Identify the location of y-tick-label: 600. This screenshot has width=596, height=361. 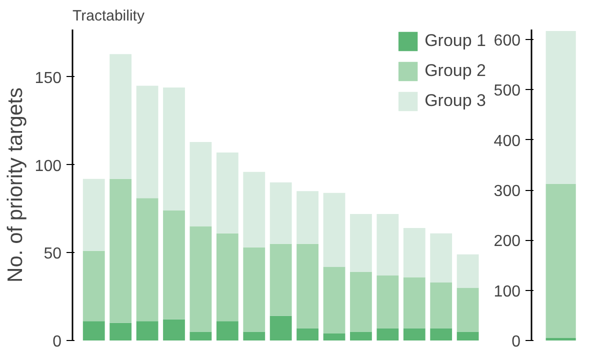
(507, 41).